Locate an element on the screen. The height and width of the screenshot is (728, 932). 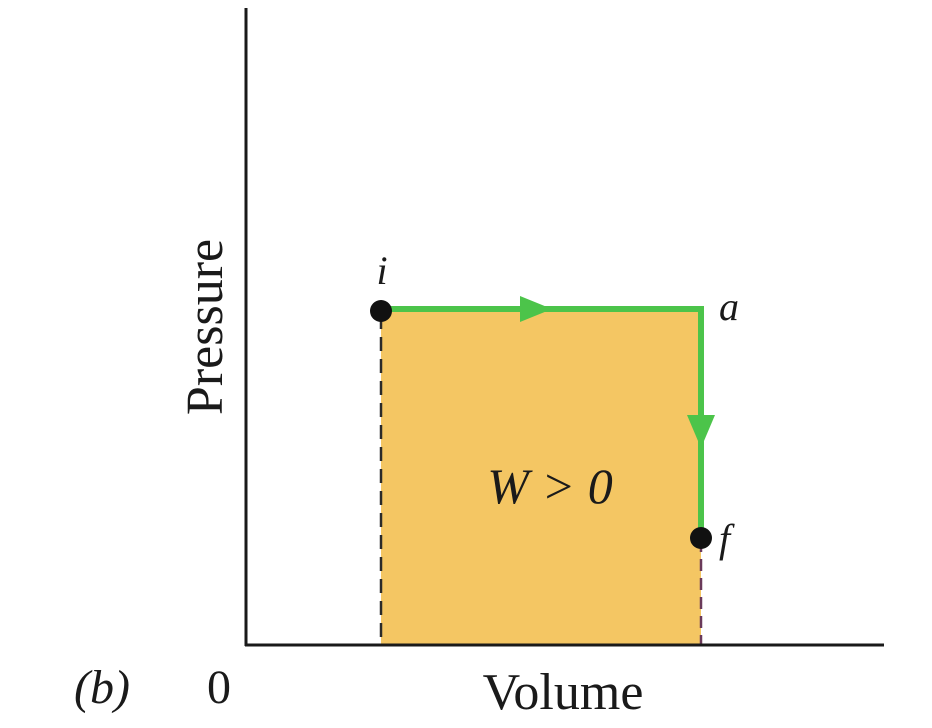
panel-label: (b) is located at coordinates (102, 687).